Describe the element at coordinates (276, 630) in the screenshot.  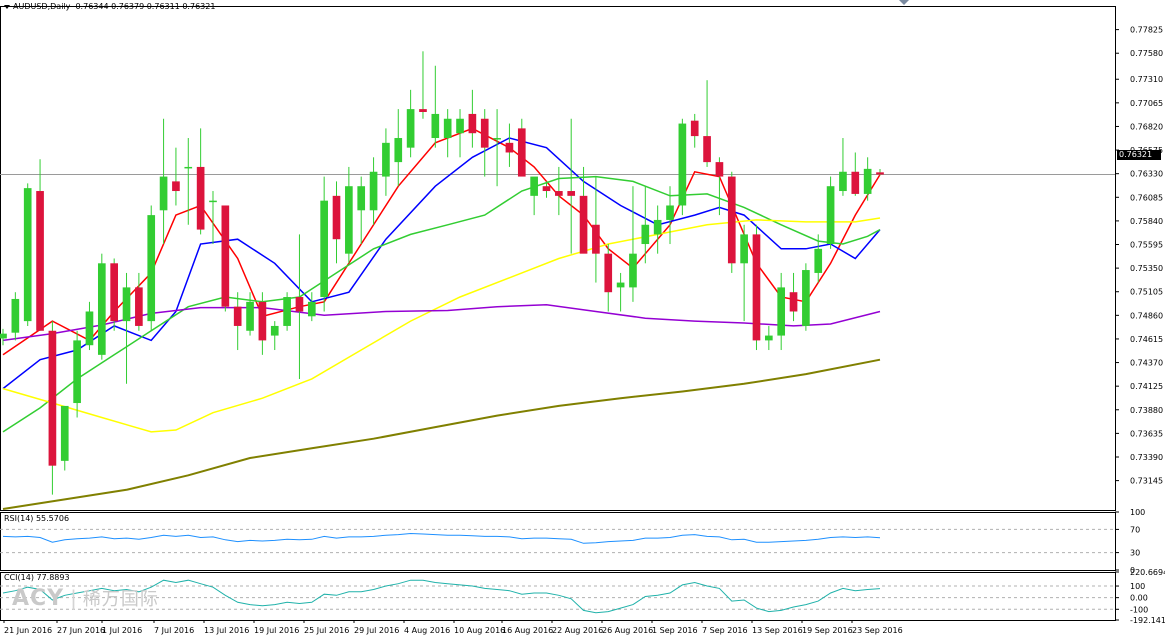
I see `x-tick-label: 19 Jul 2016` at that location.